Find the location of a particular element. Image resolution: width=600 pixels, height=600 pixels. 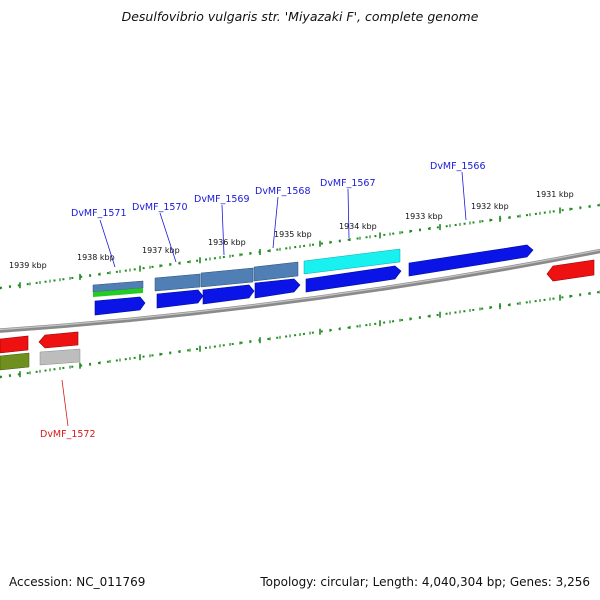

gene-label-dvmf-1570: DvMF_1570 is located at coordinates (160, 207).